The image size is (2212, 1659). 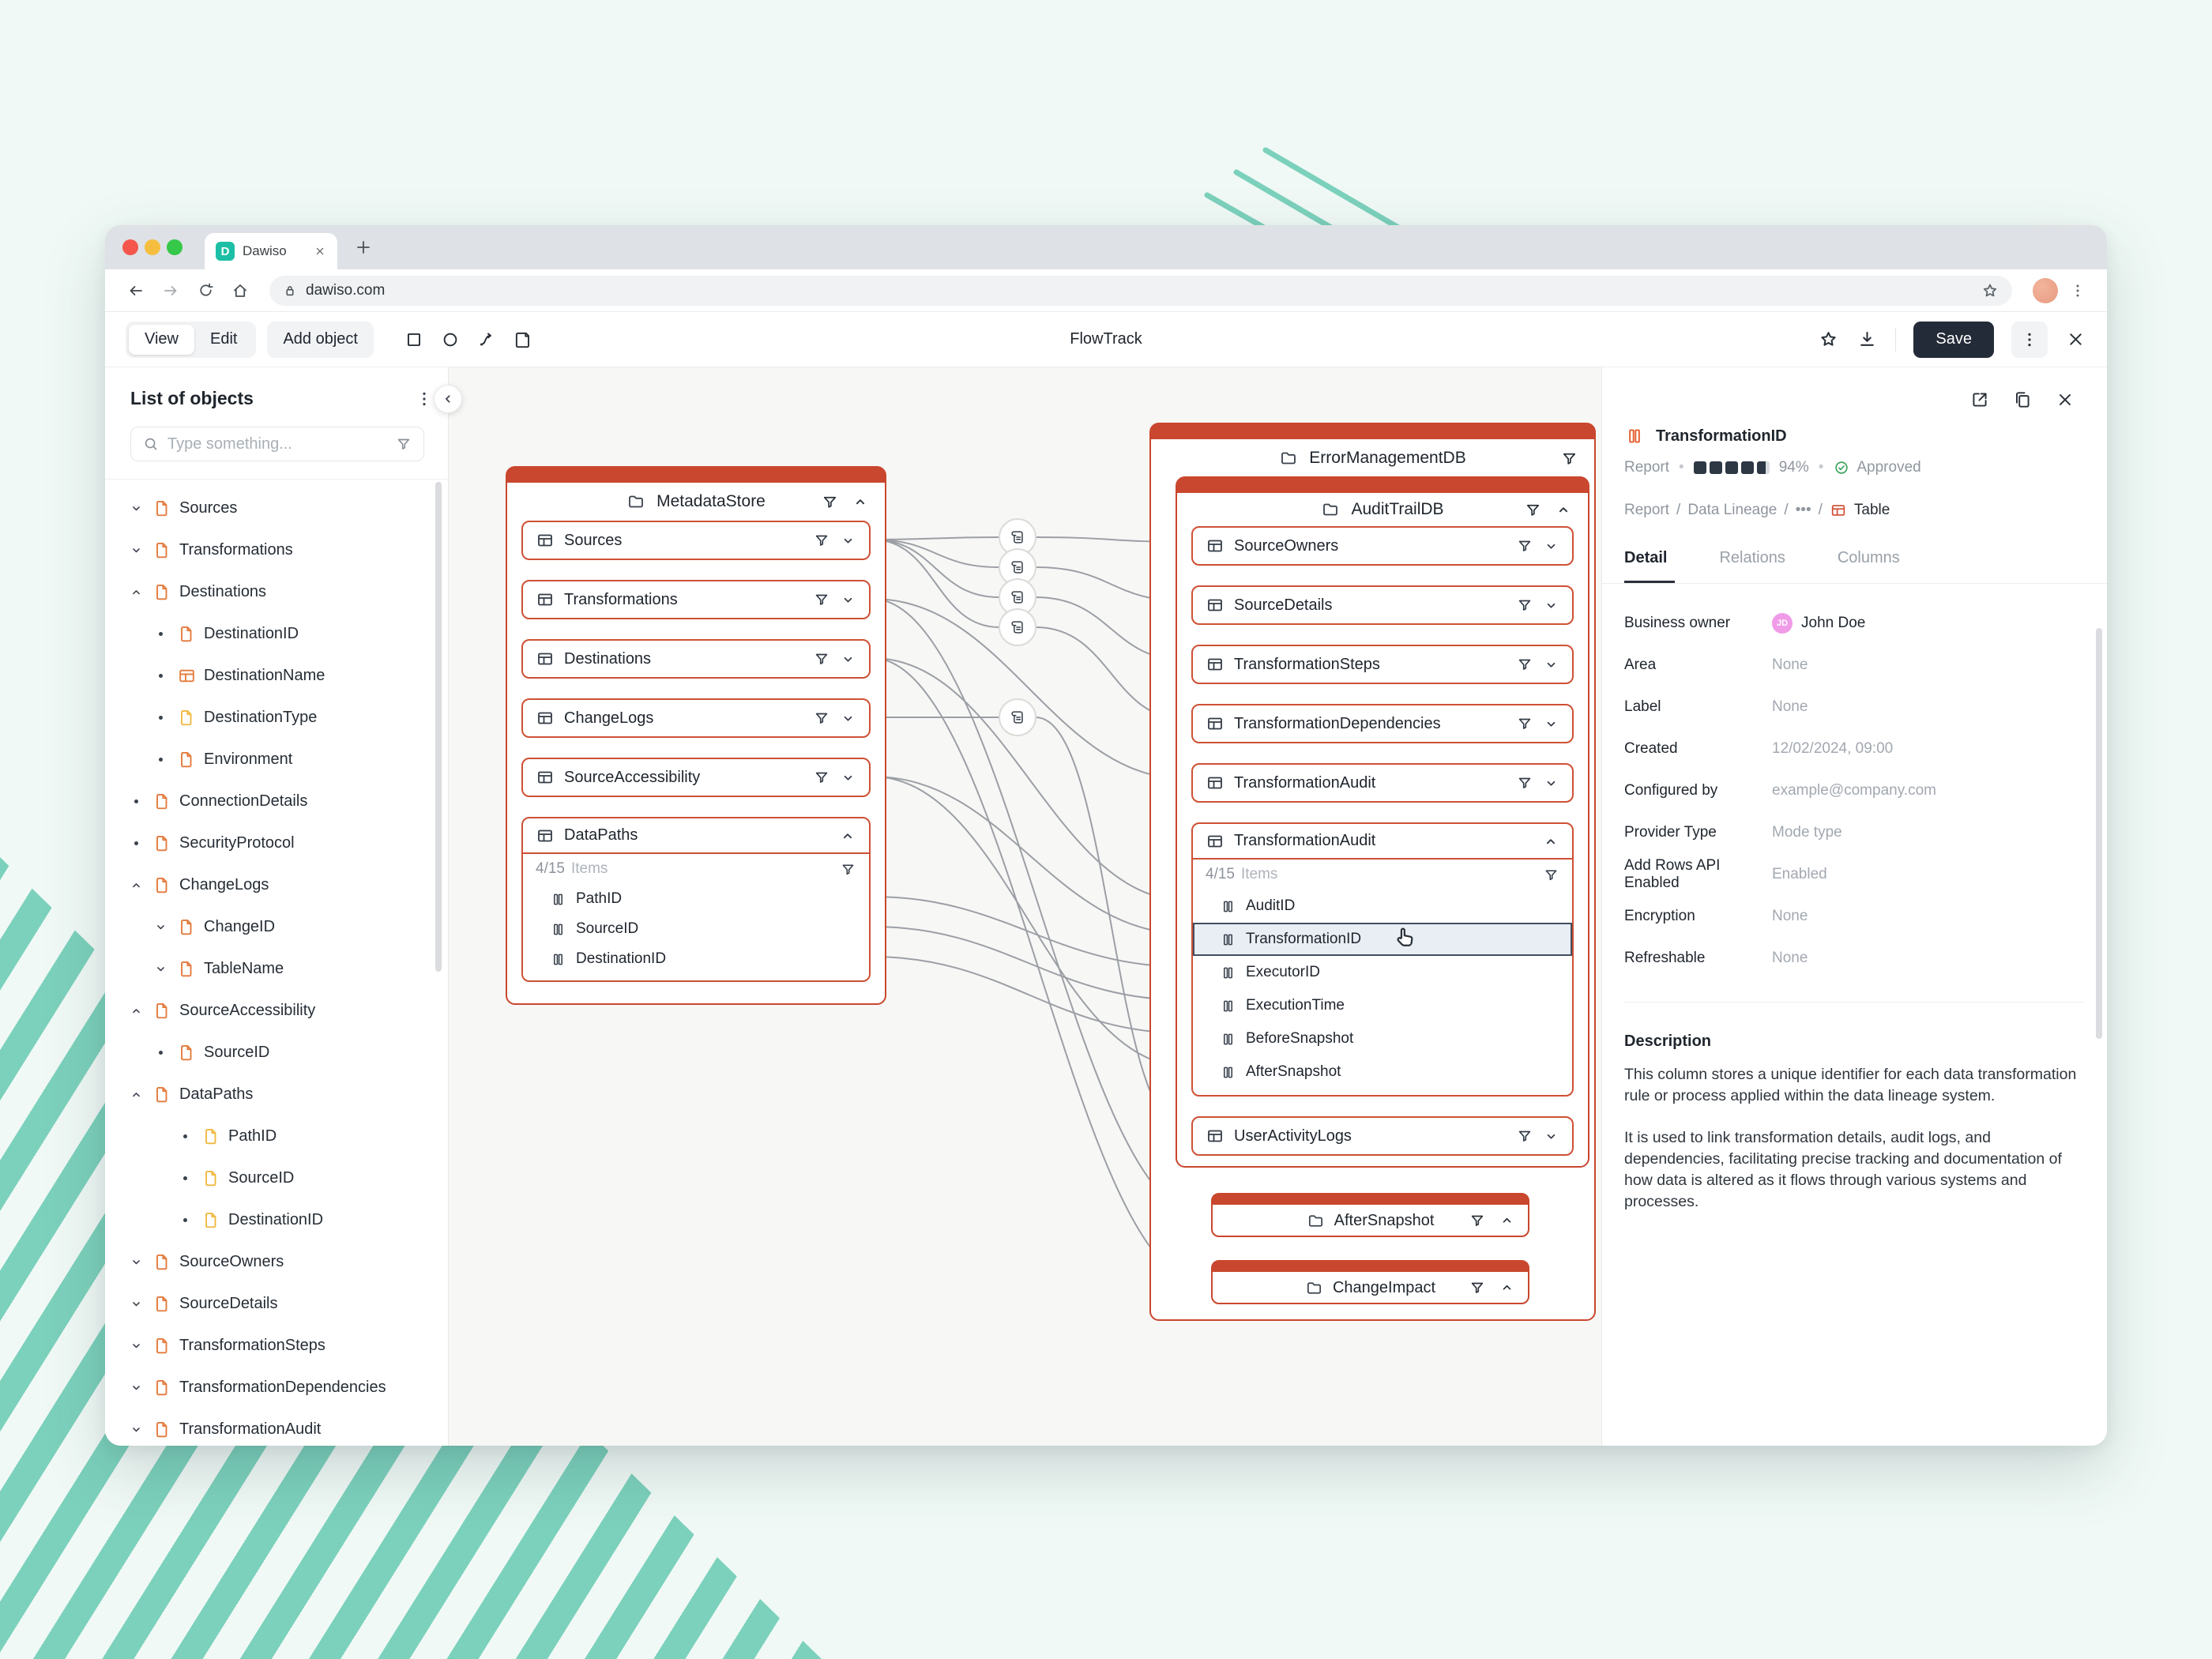 What do you see at coordinates (1371, 1221) in the screenshot?
I see `node-header: AfterSnapshot` at bounding box center [1371, 1221].